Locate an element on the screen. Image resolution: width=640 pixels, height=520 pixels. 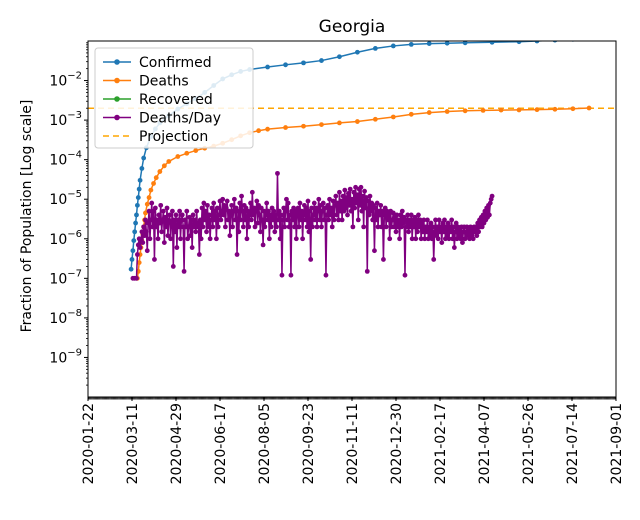
y-tick-label: 10−7 is located at coordinates (65, 277).